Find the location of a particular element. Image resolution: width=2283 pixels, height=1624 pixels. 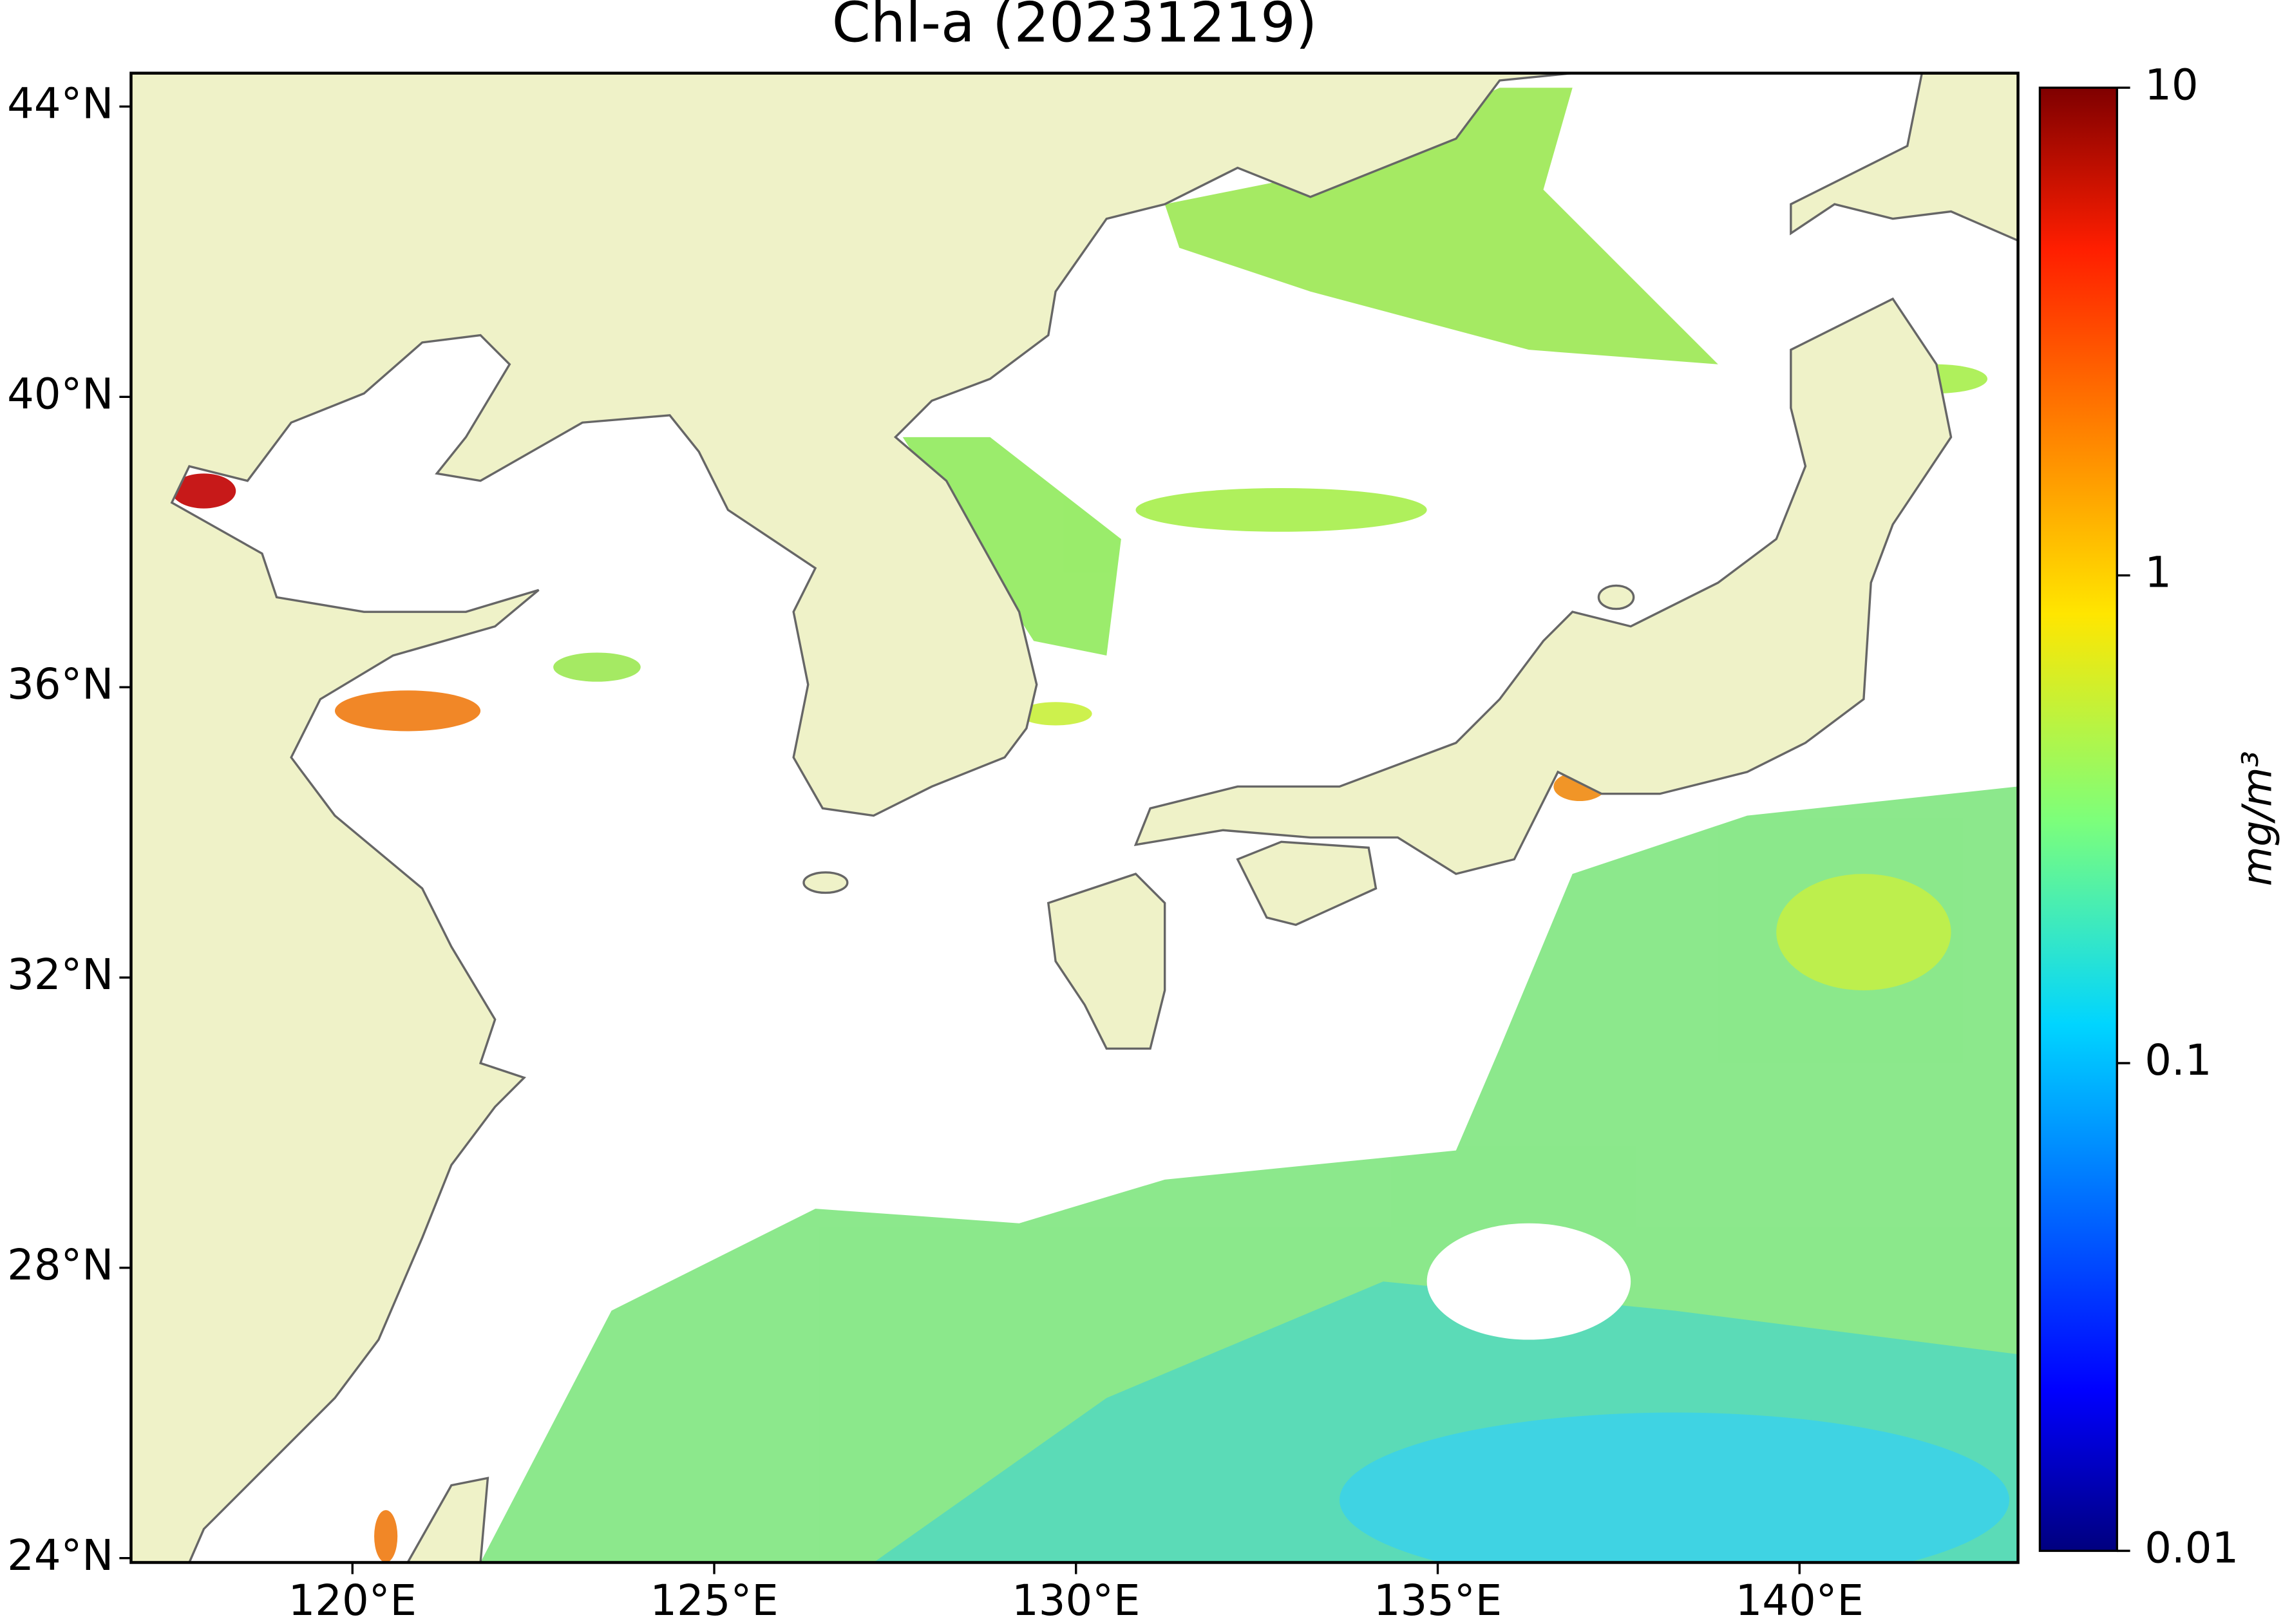

y-tick-label: 36°N is located at coordinates (60, 684).